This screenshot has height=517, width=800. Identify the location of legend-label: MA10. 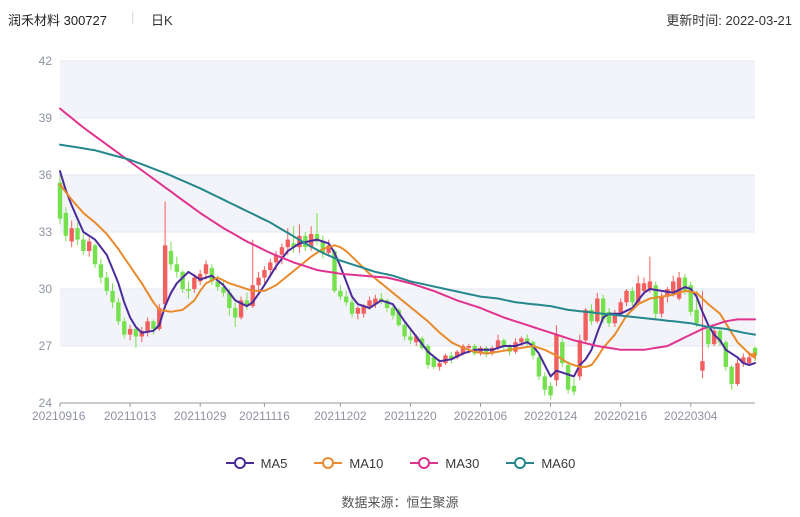
(366, 463).